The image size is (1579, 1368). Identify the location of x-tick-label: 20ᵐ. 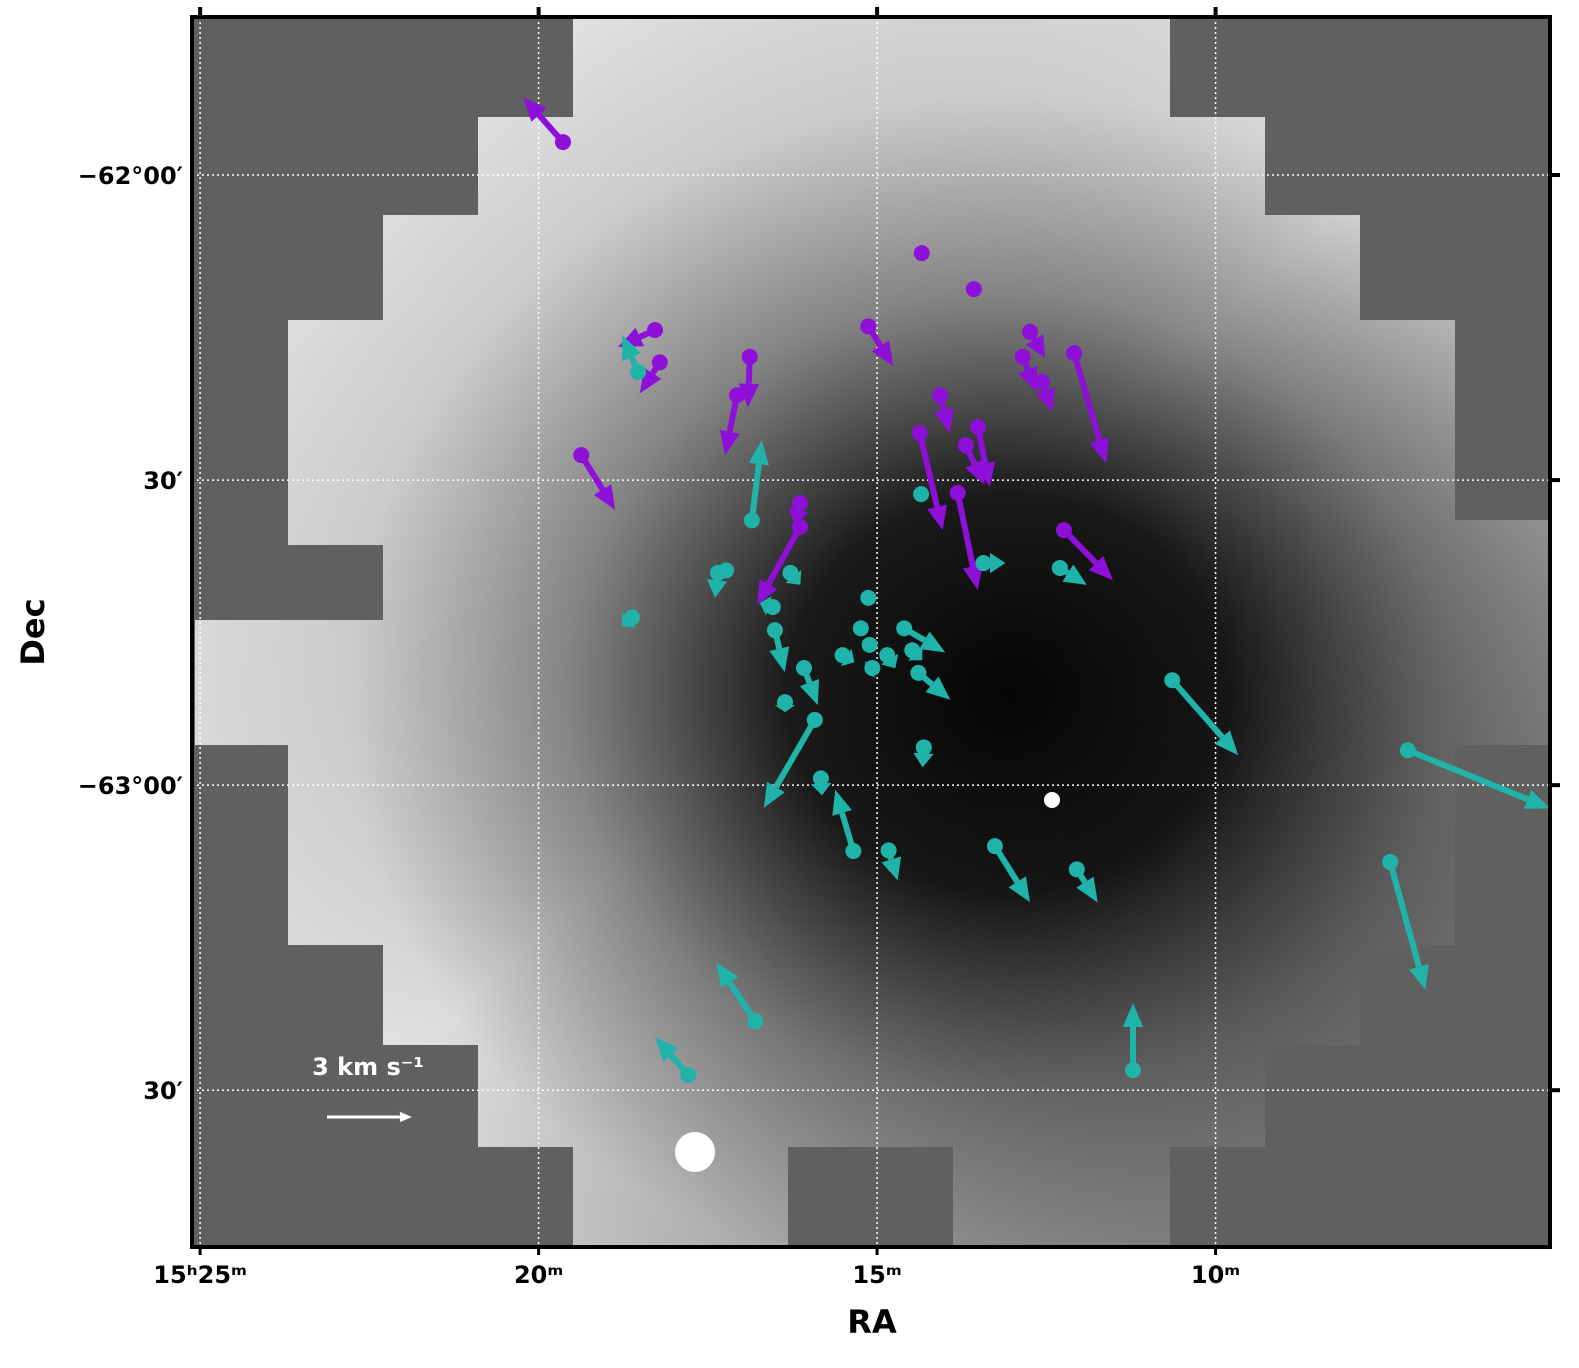
(538, 1275).